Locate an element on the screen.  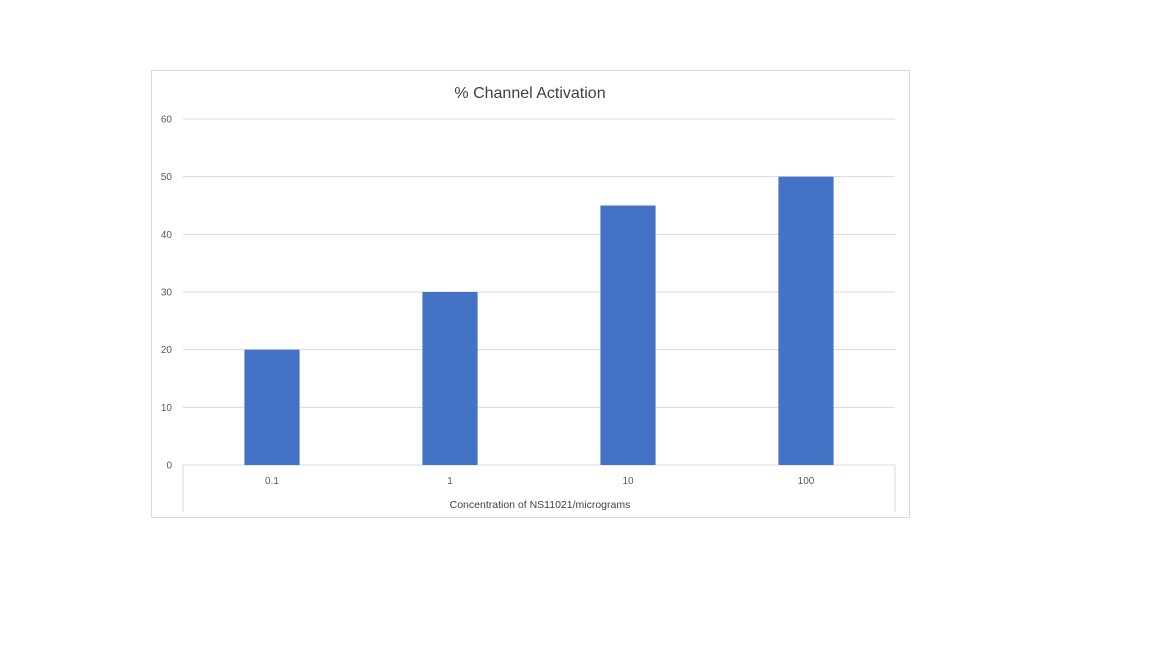
x-tick-labels: 0.1 1 10 100 is located at coordinates (540, 481).